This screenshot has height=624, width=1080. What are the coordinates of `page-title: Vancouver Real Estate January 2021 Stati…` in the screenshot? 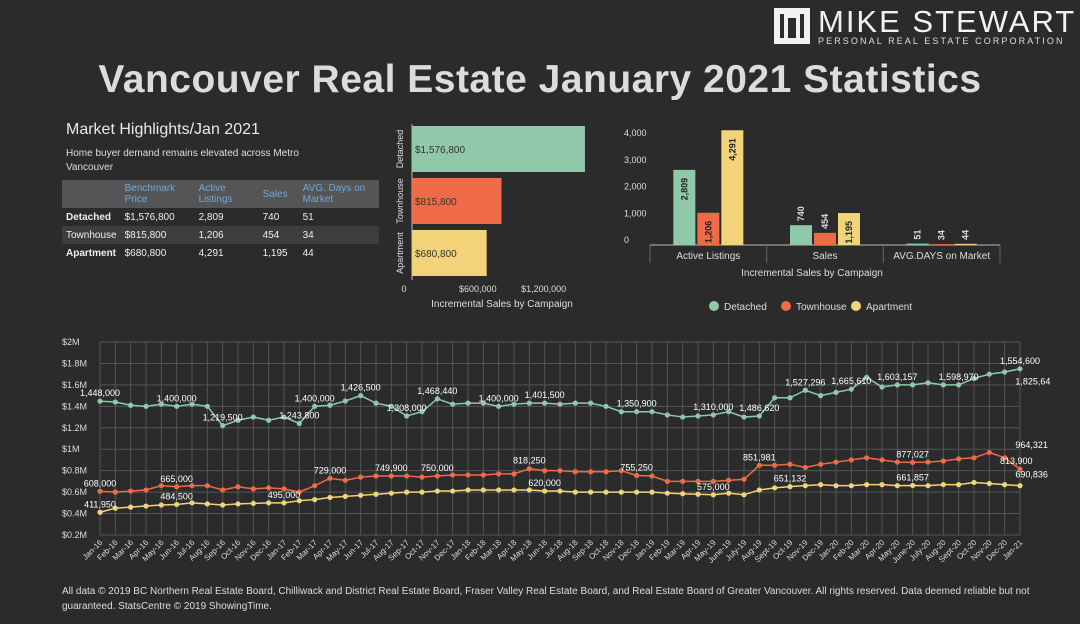 It's located at (540, 79).